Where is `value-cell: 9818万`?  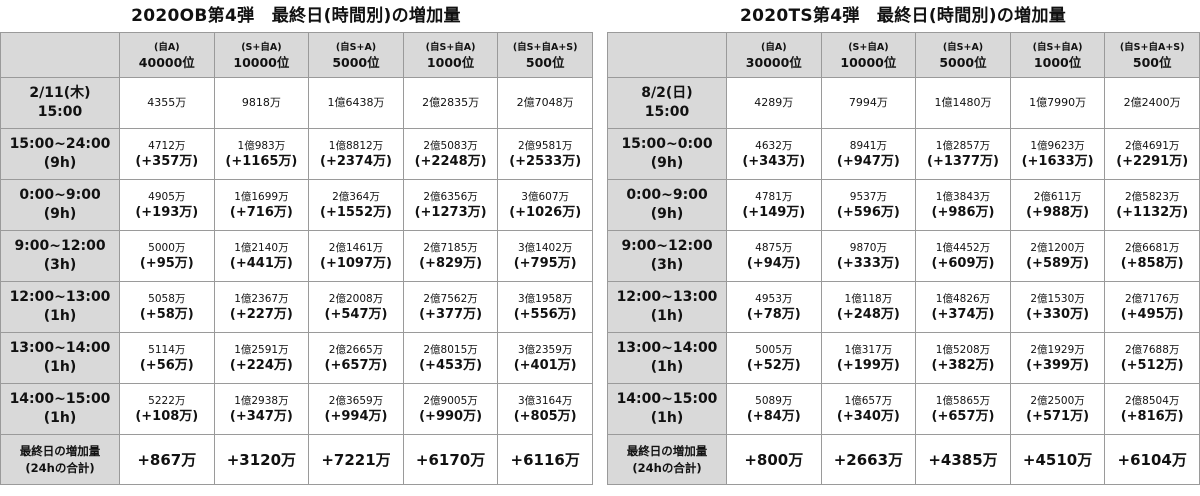 value-cell: 9818万 is located at coordinates (261, 103).